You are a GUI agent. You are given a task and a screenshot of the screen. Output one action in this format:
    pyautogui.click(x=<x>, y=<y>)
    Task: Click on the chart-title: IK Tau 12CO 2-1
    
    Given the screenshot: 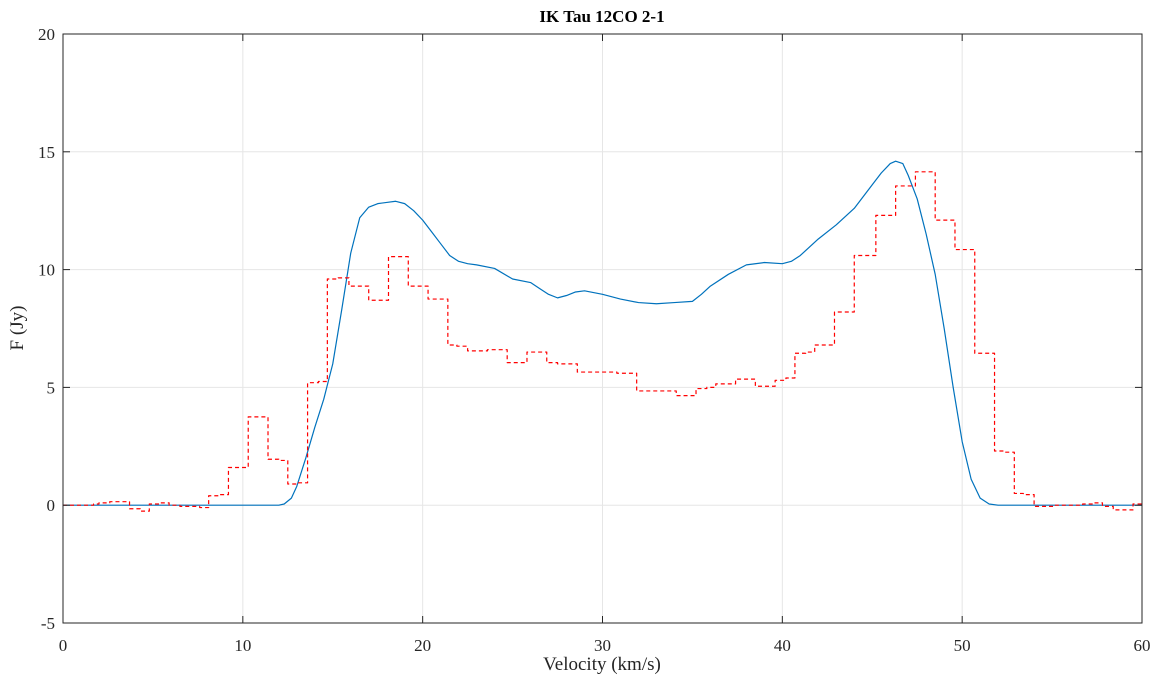 What is the action you would take?
    pyautogui.click(x=601, y=16)
    